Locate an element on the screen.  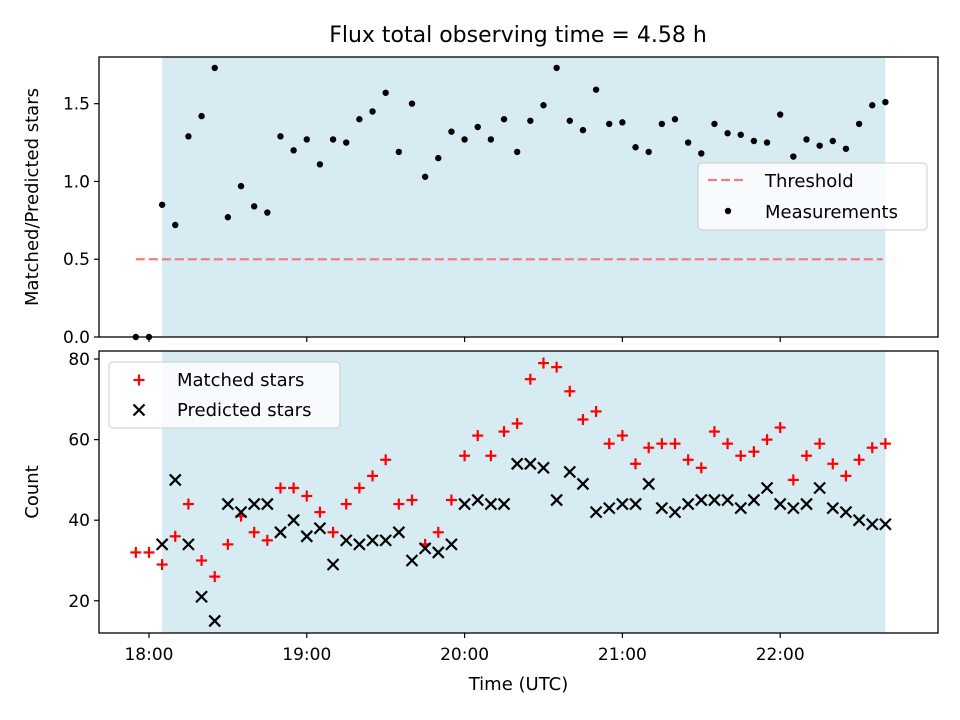
y-tick-label: 1.5 is located at coordinates (76, 105).